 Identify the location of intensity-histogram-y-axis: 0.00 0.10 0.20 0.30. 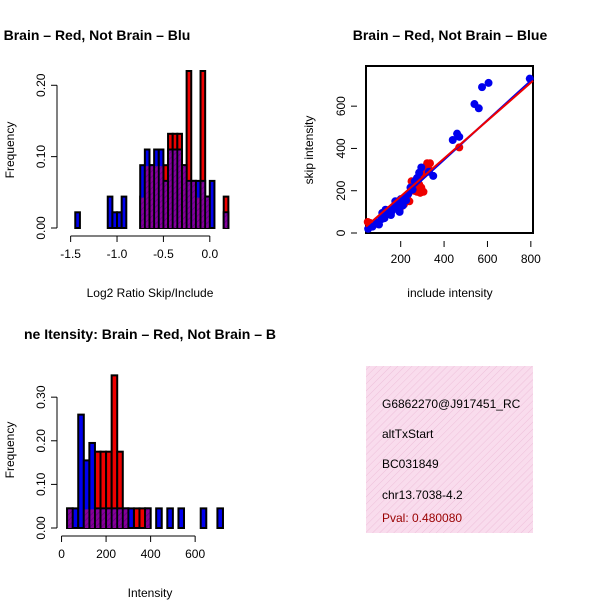
(46, 462).